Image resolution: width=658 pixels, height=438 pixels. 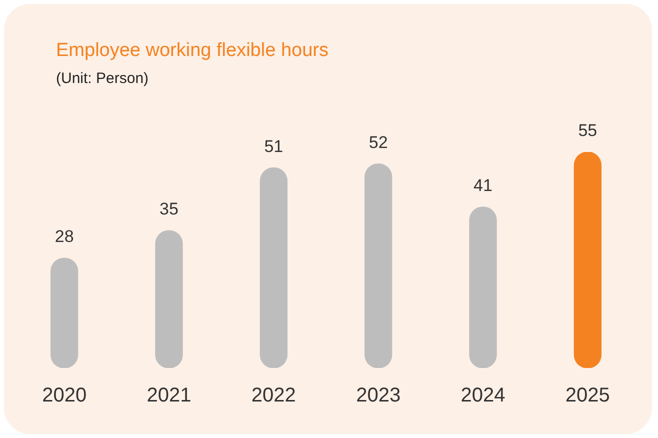 I want to click on chart-subtitle: (Unit: Person), so click(x=102, y=78).